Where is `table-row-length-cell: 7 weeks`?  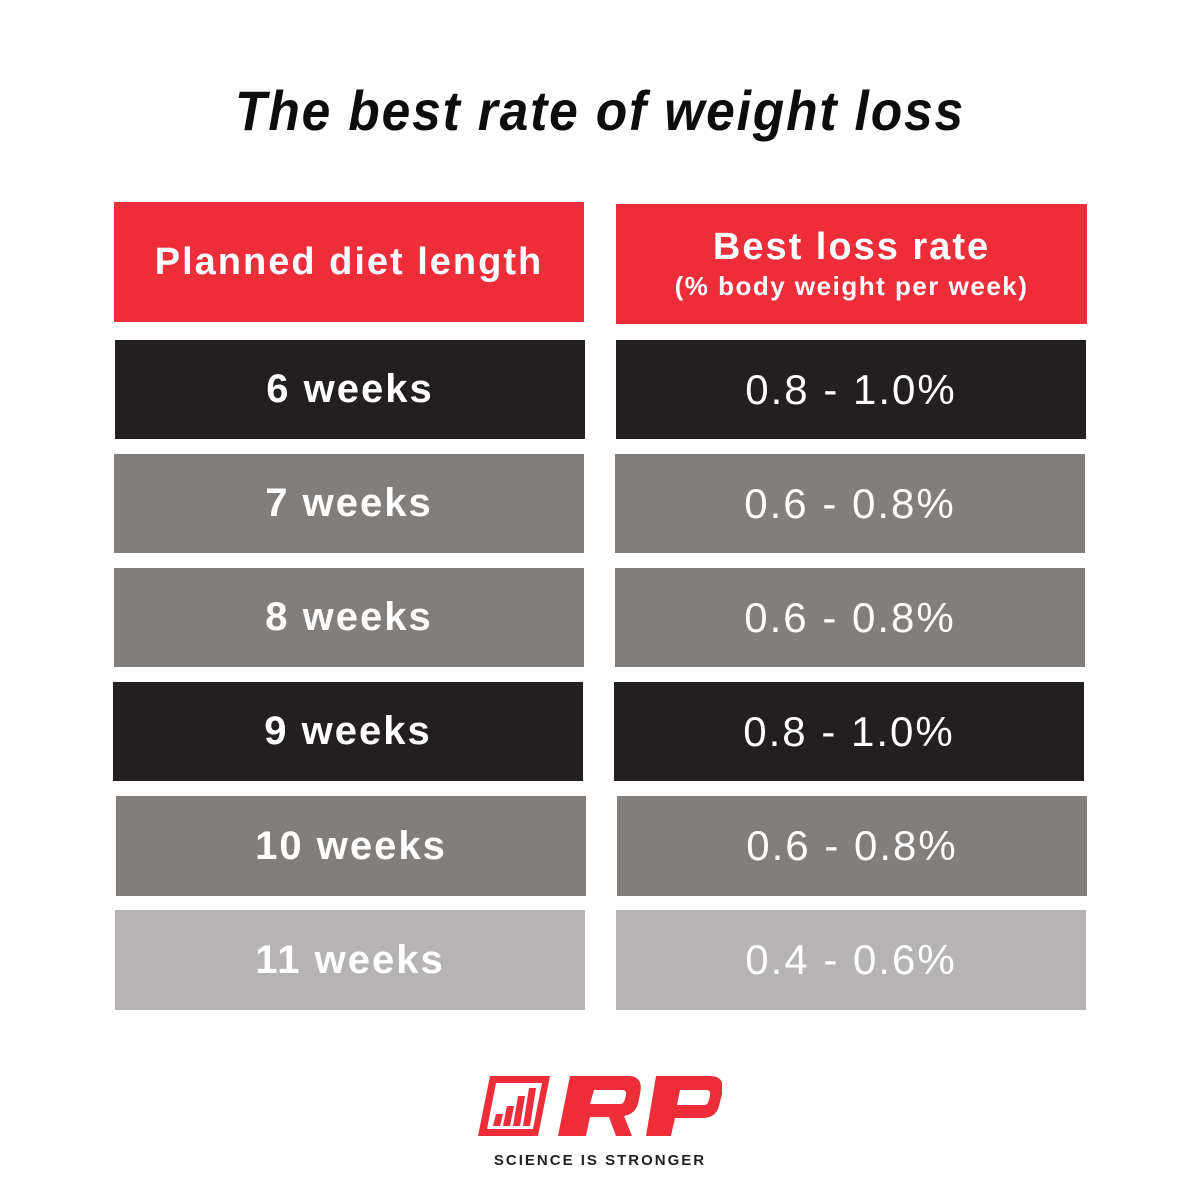
table-row-length-cell: 7 weeks is located at coordinates (349, 503).